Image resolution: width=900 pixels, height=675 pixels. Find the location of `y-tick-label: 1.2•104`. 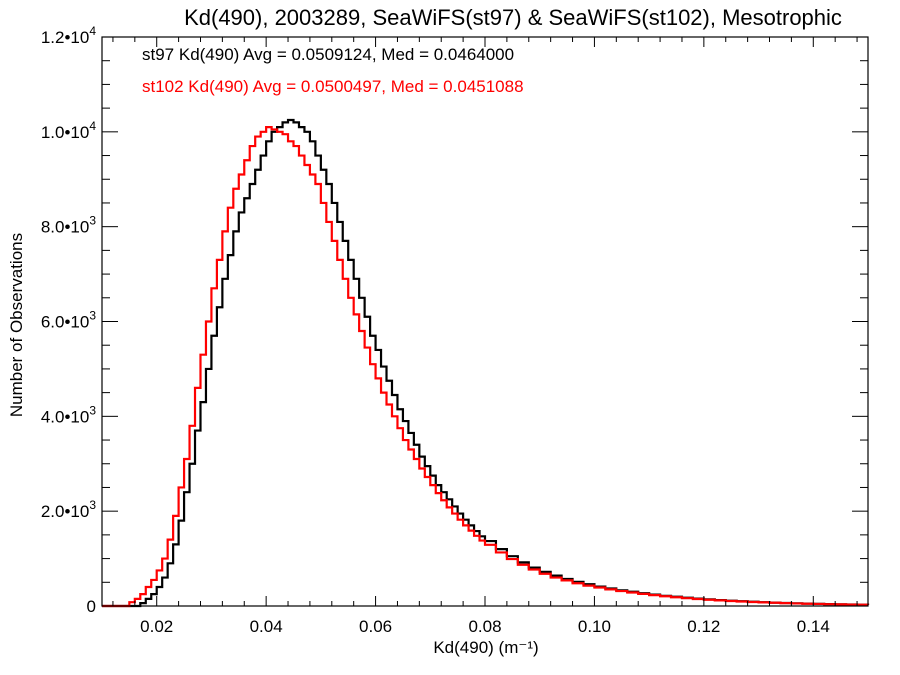

y-tick-label: 1.2•104 is located at coordinates (69, 35).